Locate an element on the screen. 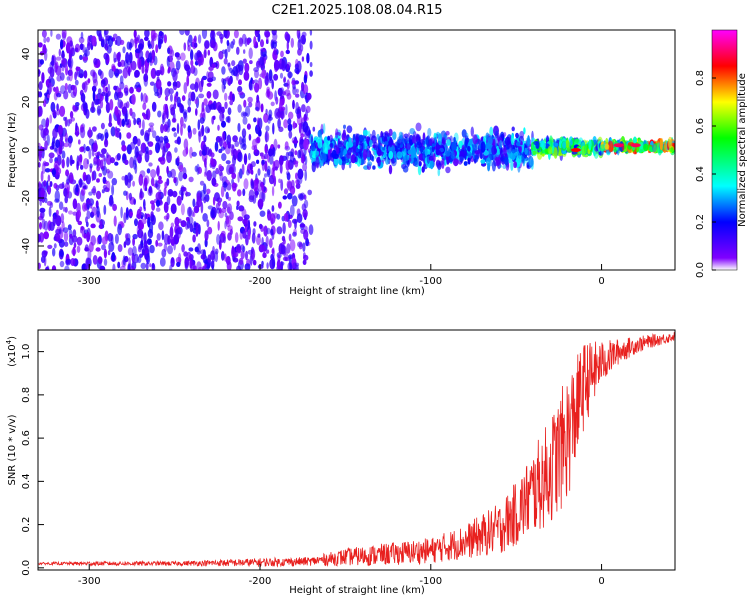 The image size is (750, 600). spectrogram-y-tick-label: 0 is located at coordinates (26, 150).